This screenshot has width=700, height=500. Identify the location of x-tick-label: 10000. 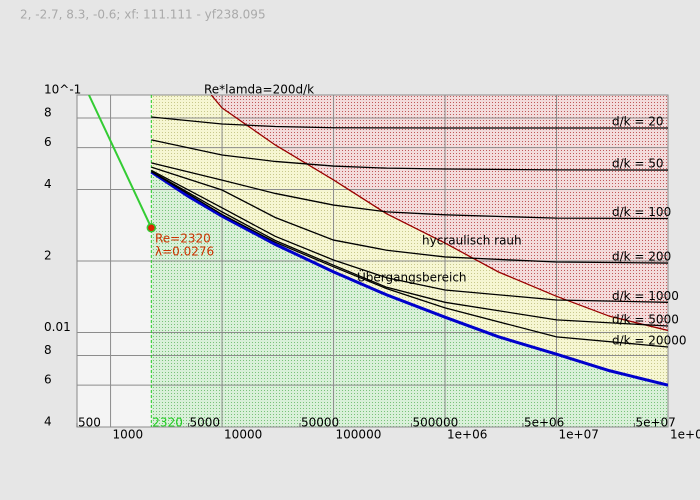
(243, 435).